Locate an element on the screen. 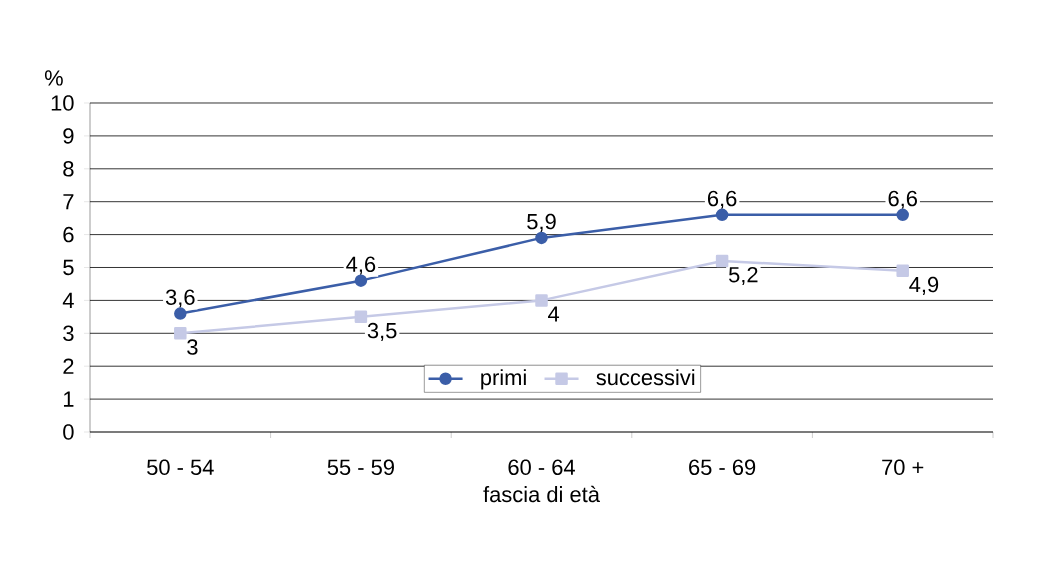 The width and height of the screenshot is (1062, 561). y-axis-title: % is located at coordinates (53, 78).